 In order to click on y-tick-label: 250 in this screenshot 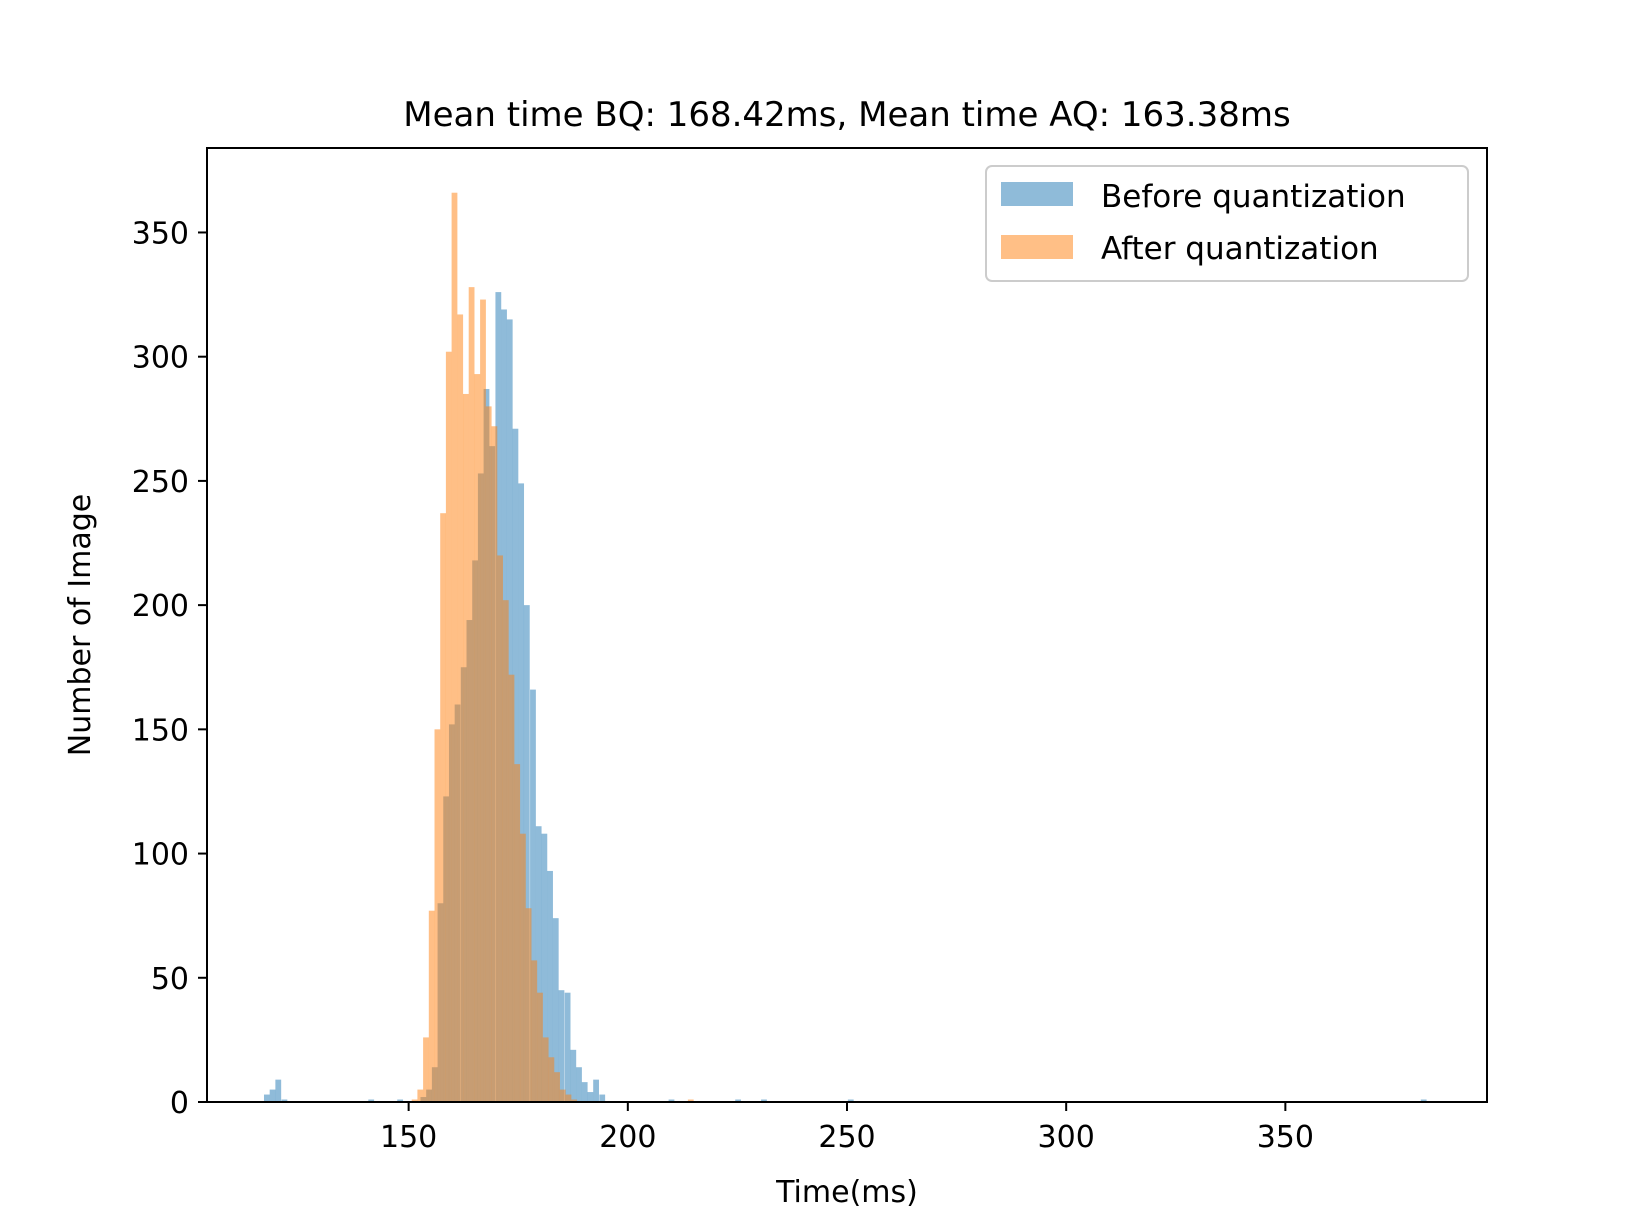, I will do `click(160, 482)`.